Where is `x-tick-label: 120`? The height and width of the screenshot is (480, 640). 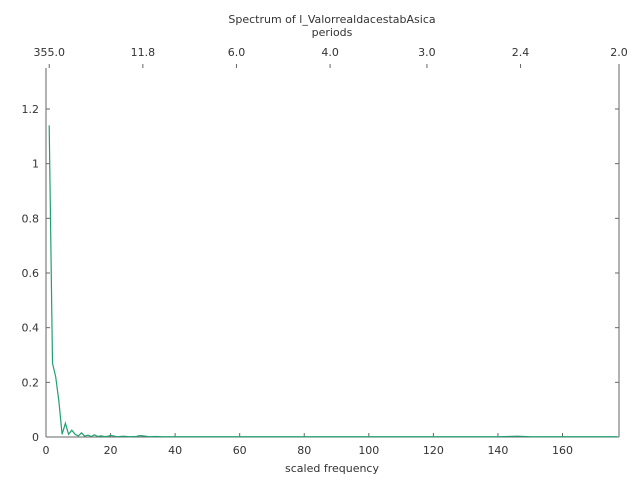
x-tick-label: 120 is located at coordinates (433, 450).